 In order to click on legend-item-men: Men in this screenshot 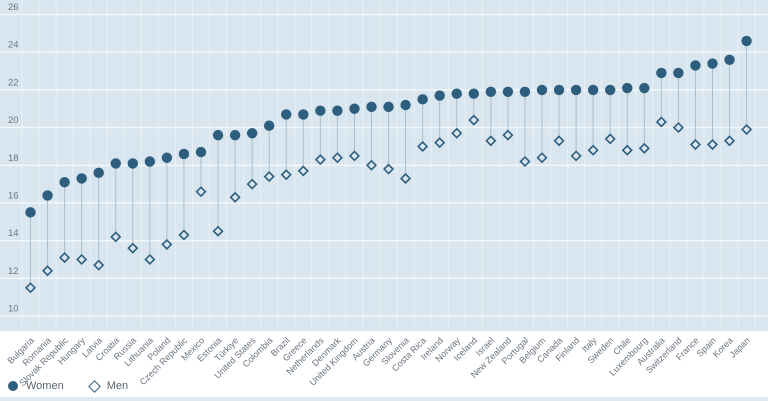, I will do `click(108, 386)`.